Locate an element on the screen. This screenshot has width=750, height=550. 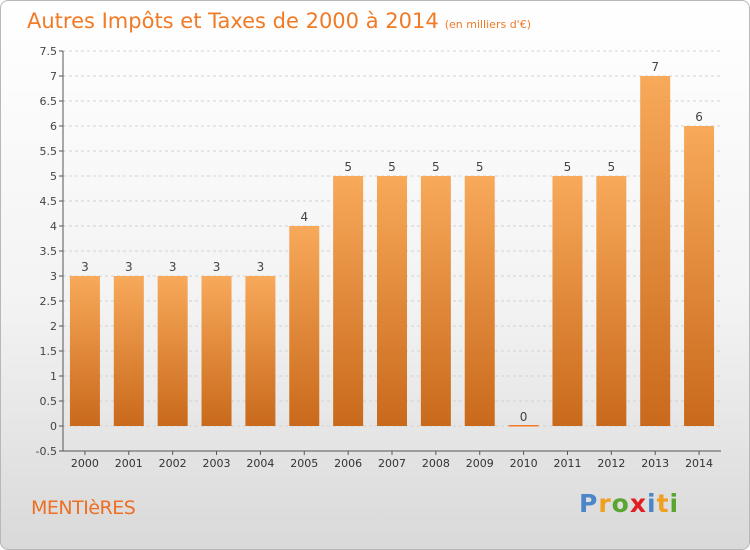
logo-letter: o is located at coordinates (620, 503).